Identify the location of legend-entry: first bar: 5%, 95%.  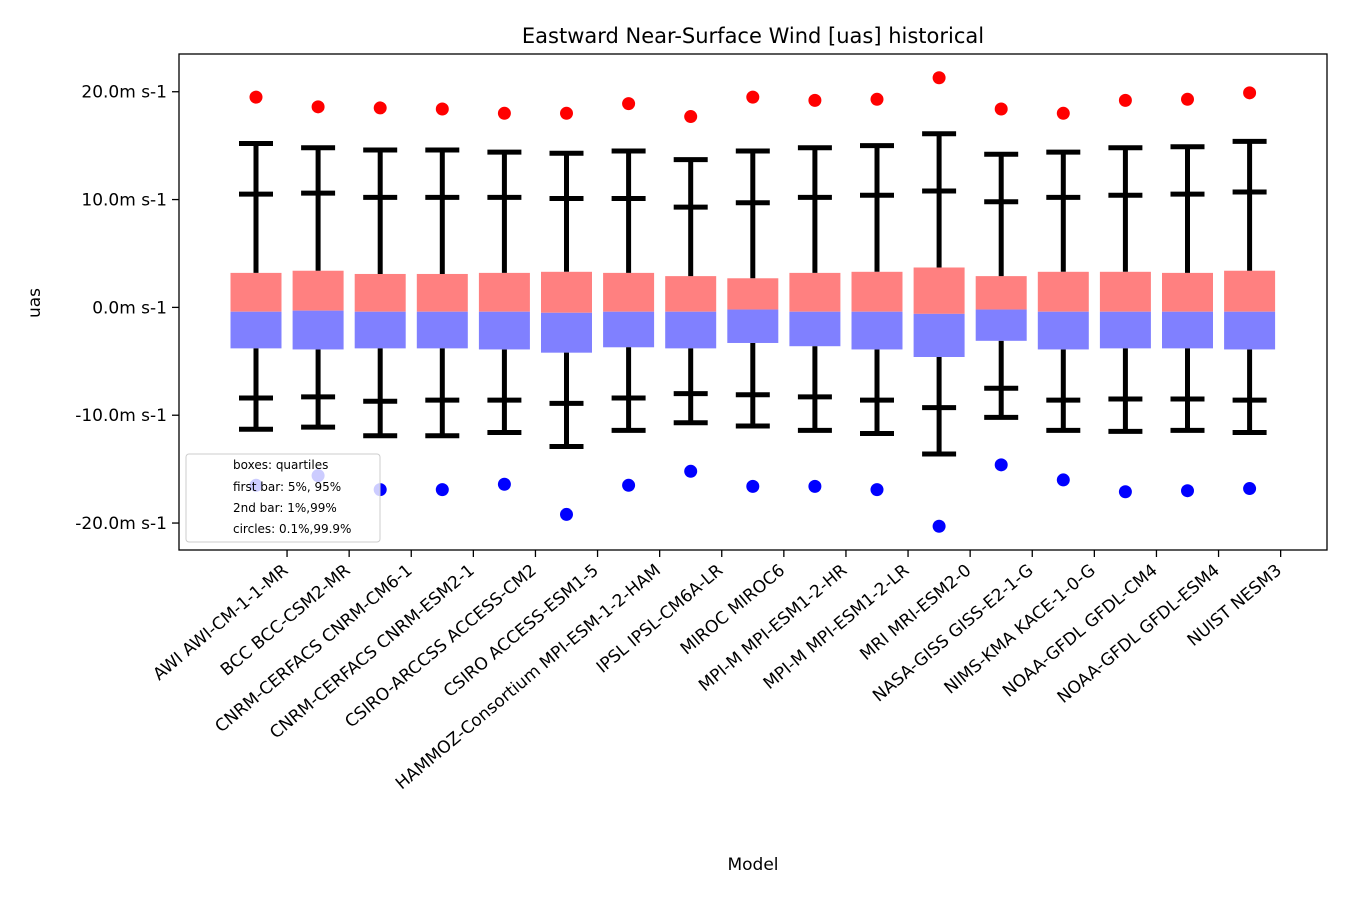
(287, 487).